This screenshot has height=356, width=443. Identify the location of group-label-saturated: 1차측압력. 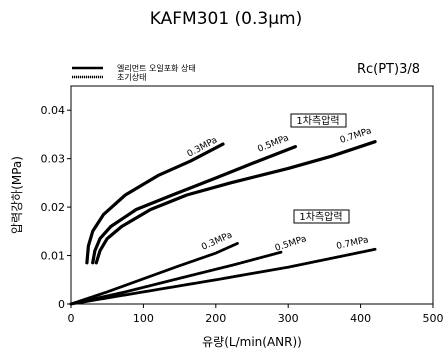
(318, 120).